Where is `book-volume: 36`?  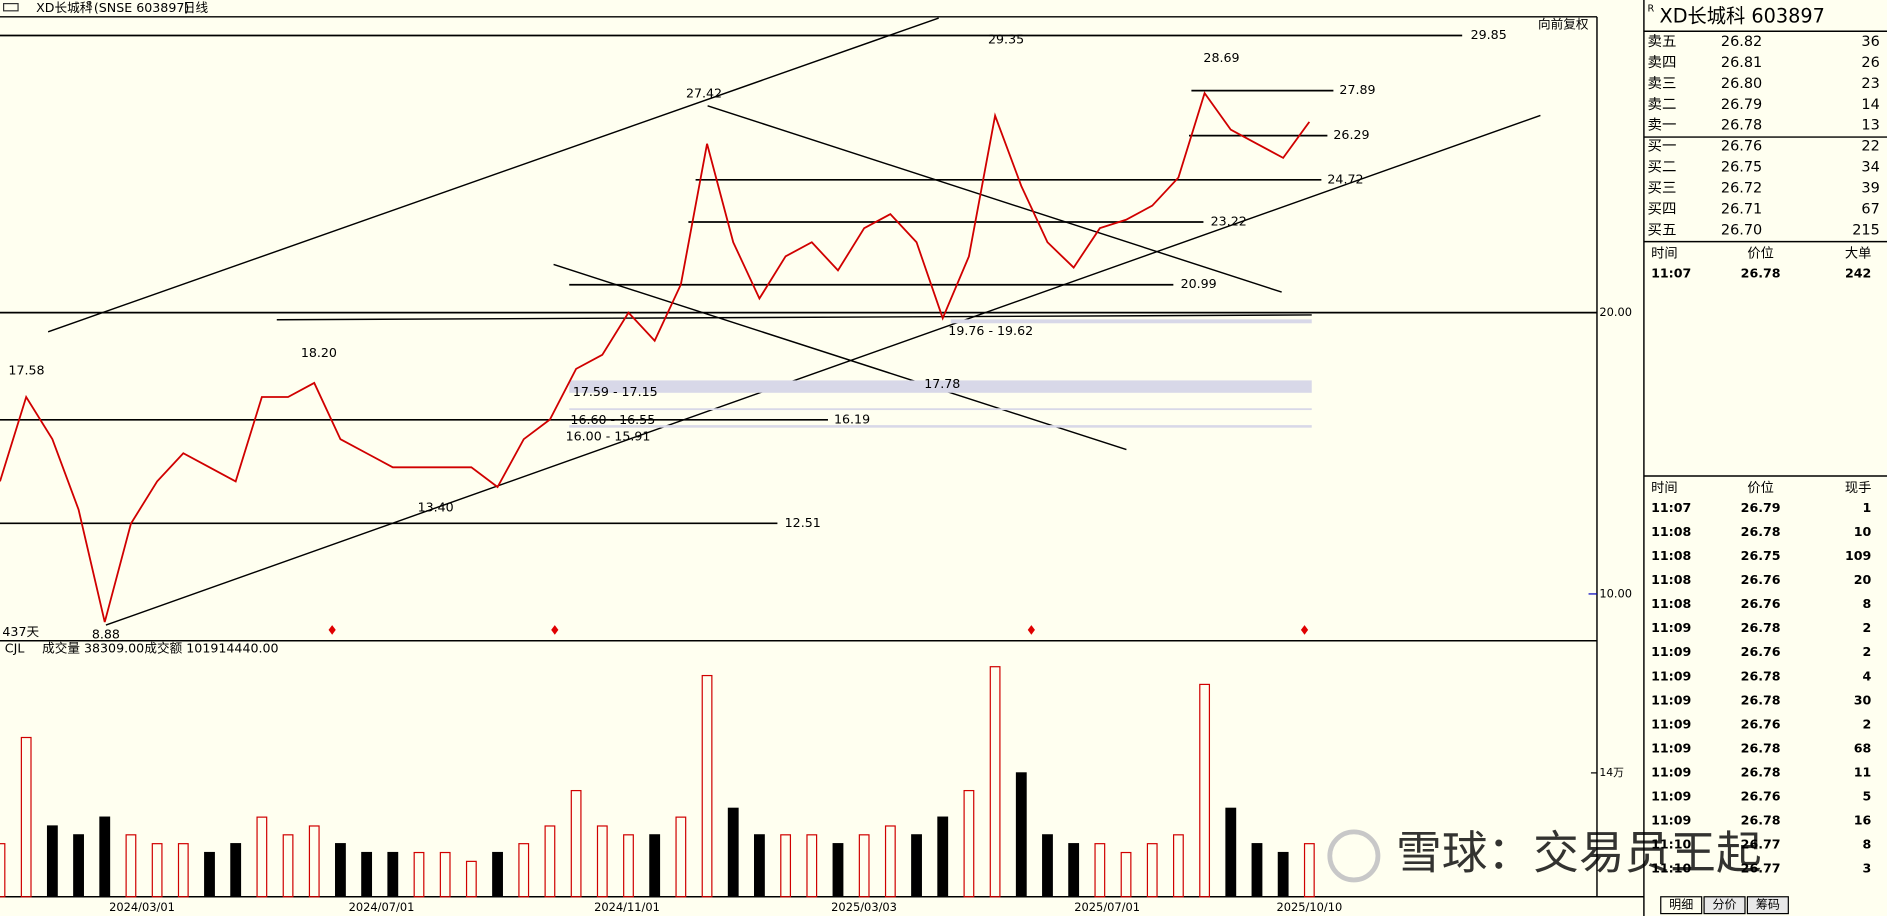 book-volume: 36 is located at coordinates (1870, 42).